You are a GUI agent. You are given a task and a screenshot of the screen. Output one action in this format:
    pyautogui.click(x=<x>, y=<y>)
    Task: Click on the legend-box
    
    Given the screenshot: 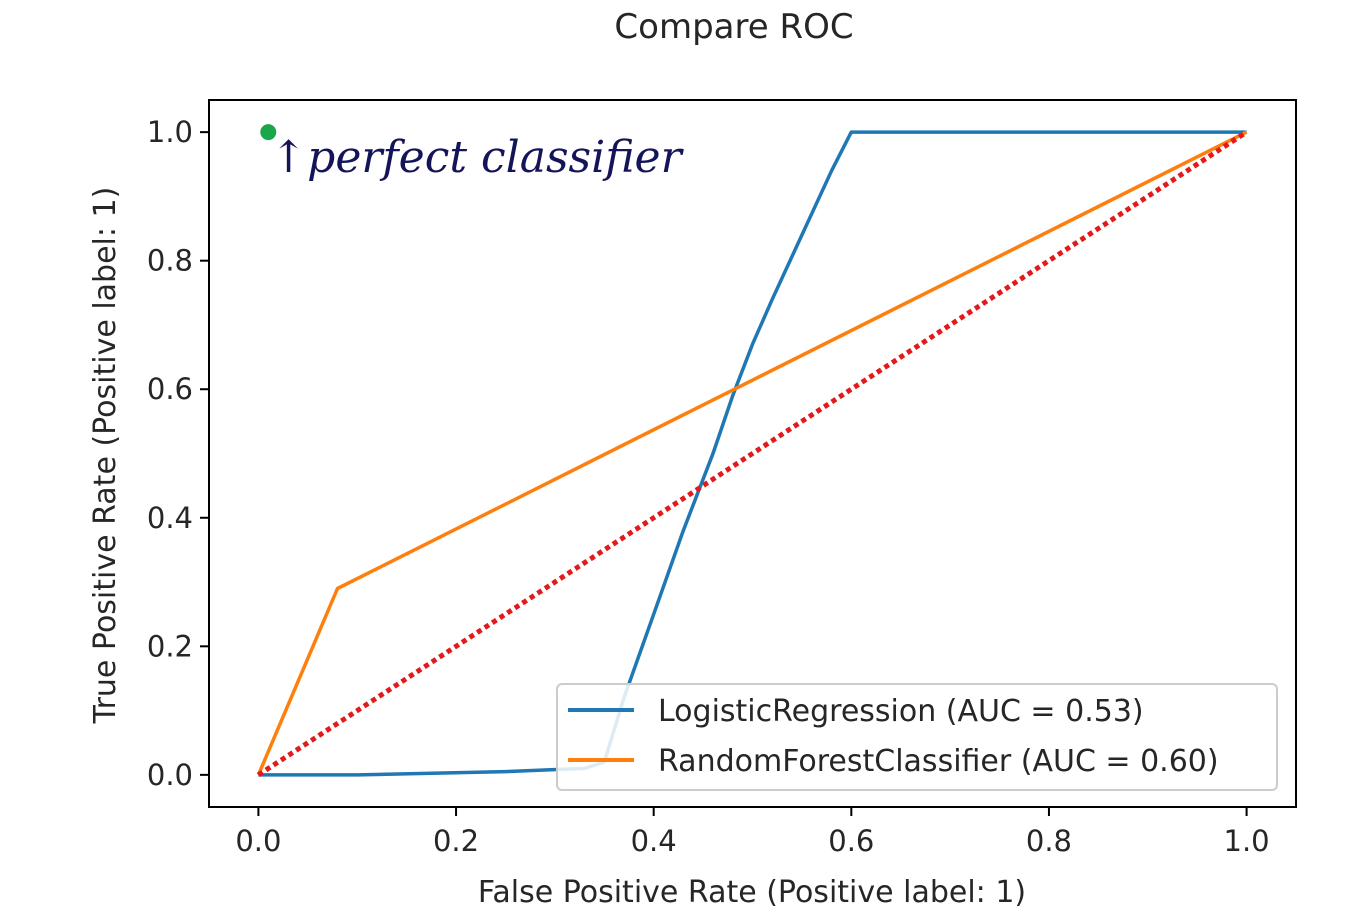 What is the action you would take?
    pyautogui.click(x=917, y=737)
    